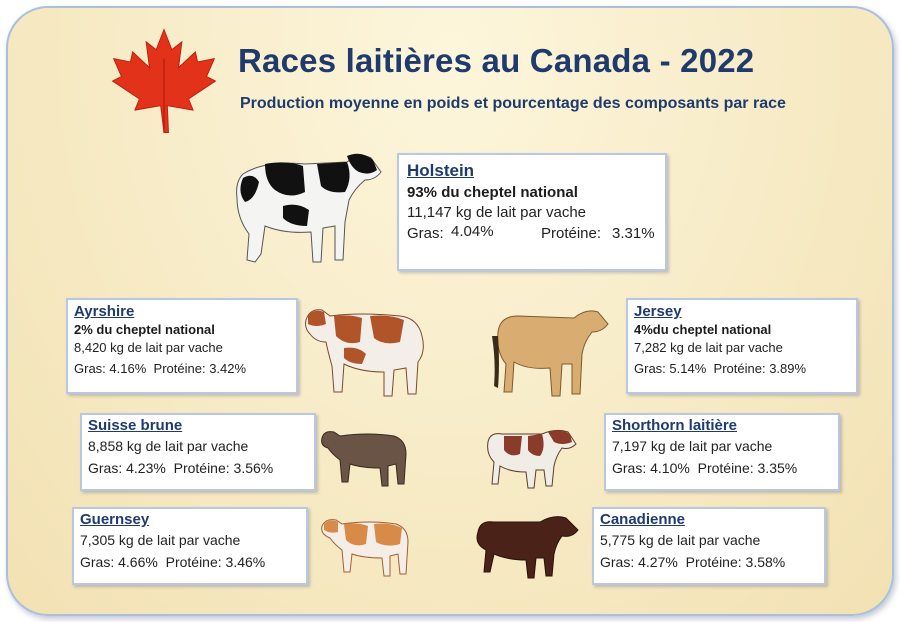 The image size is (900, 622). What do you see at coordinates (128, 368) in the screenshot?
I see `ayrshire-fat: 4.16%` at bounding box center [128, 368].